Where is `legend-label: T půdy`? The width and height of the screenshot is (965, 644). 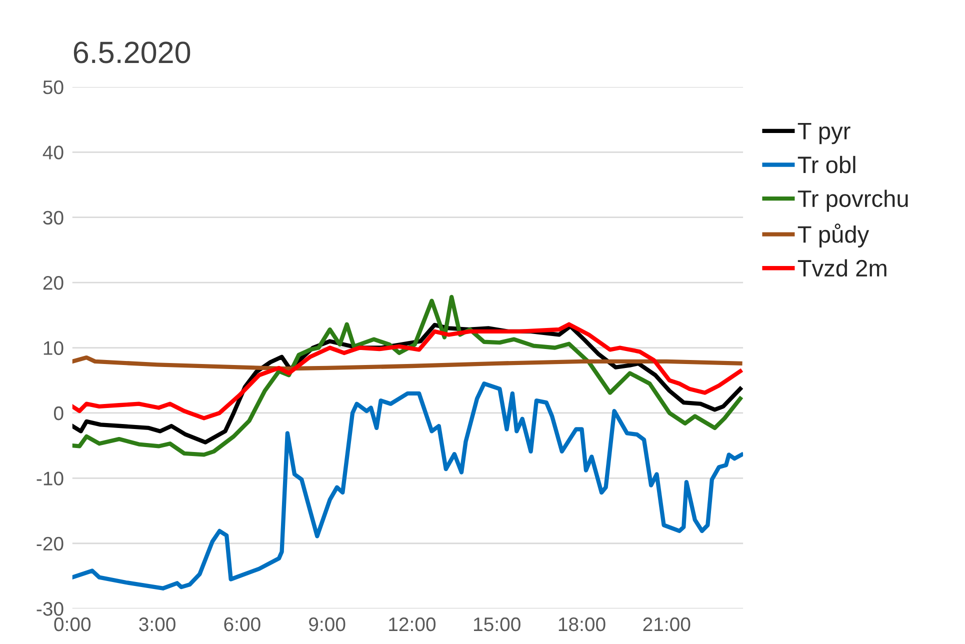 legend-label: T půdy is located at coordinates (834, 236).